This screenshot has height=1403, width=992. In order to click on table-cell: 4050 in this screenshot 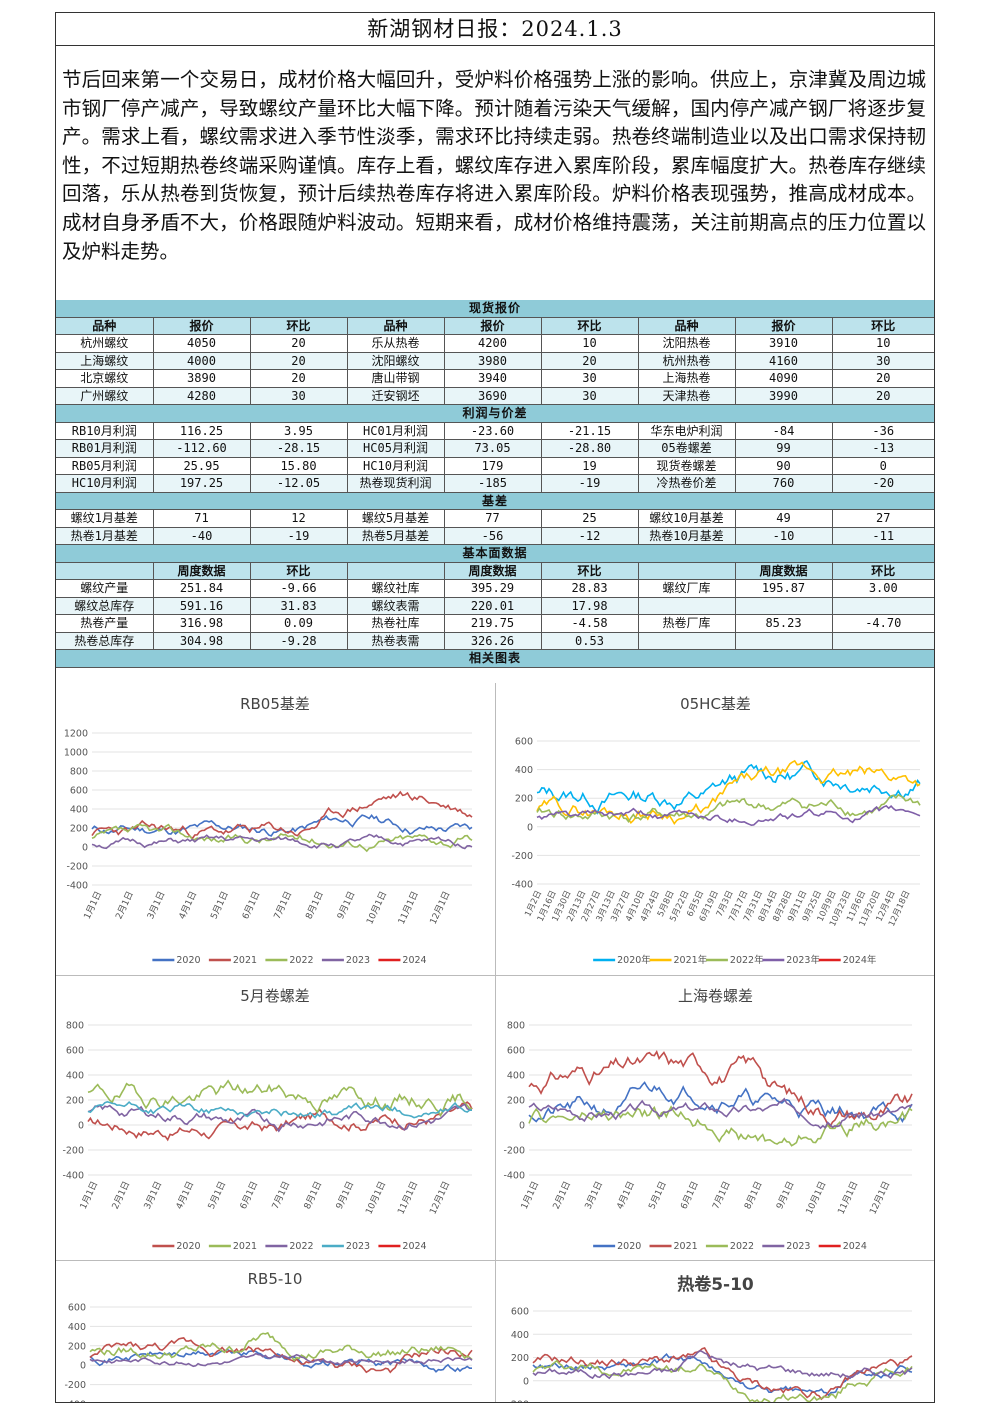, I will do `click(202, 343)`.